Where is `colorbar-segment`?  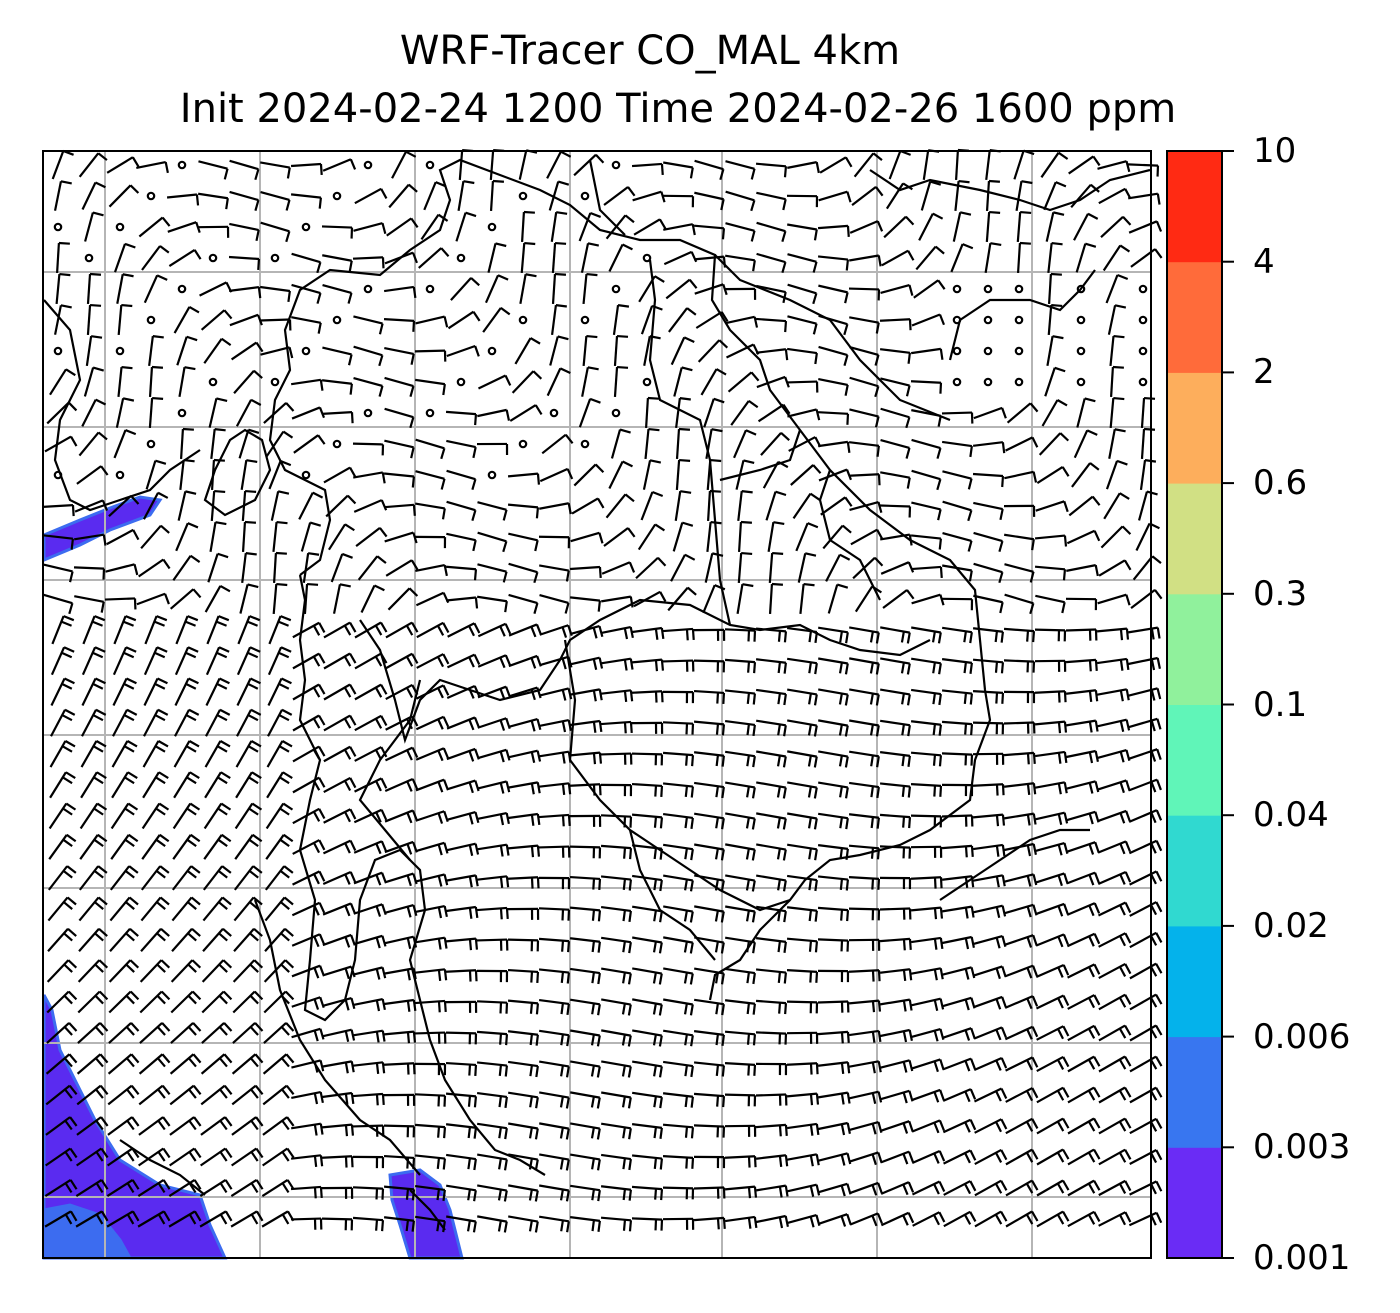
colorbar-segment is located at coordinates (1194, 1203).